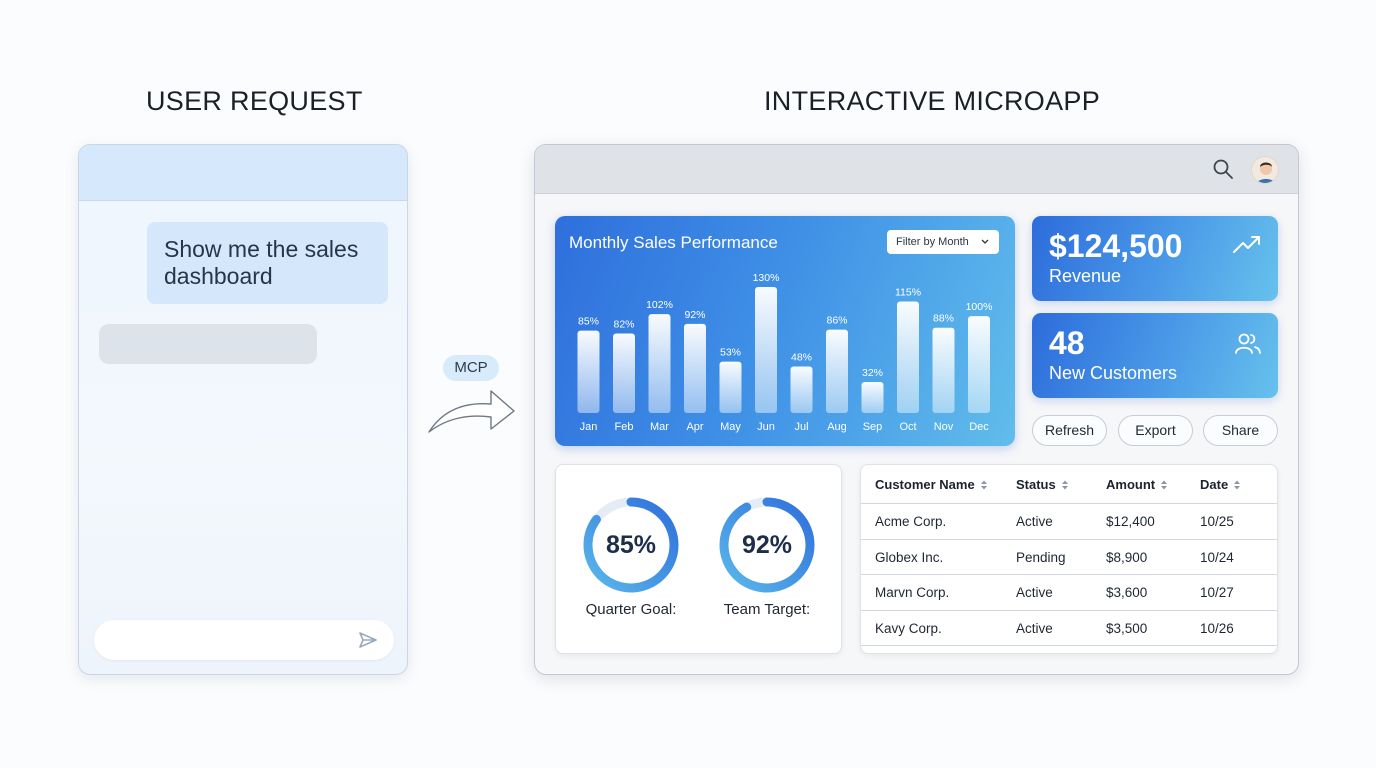  What do you see at coordinates (659, 427) in the screenshot?
I see `tick-label-mar: Mar` at bounding box center [659, 427].